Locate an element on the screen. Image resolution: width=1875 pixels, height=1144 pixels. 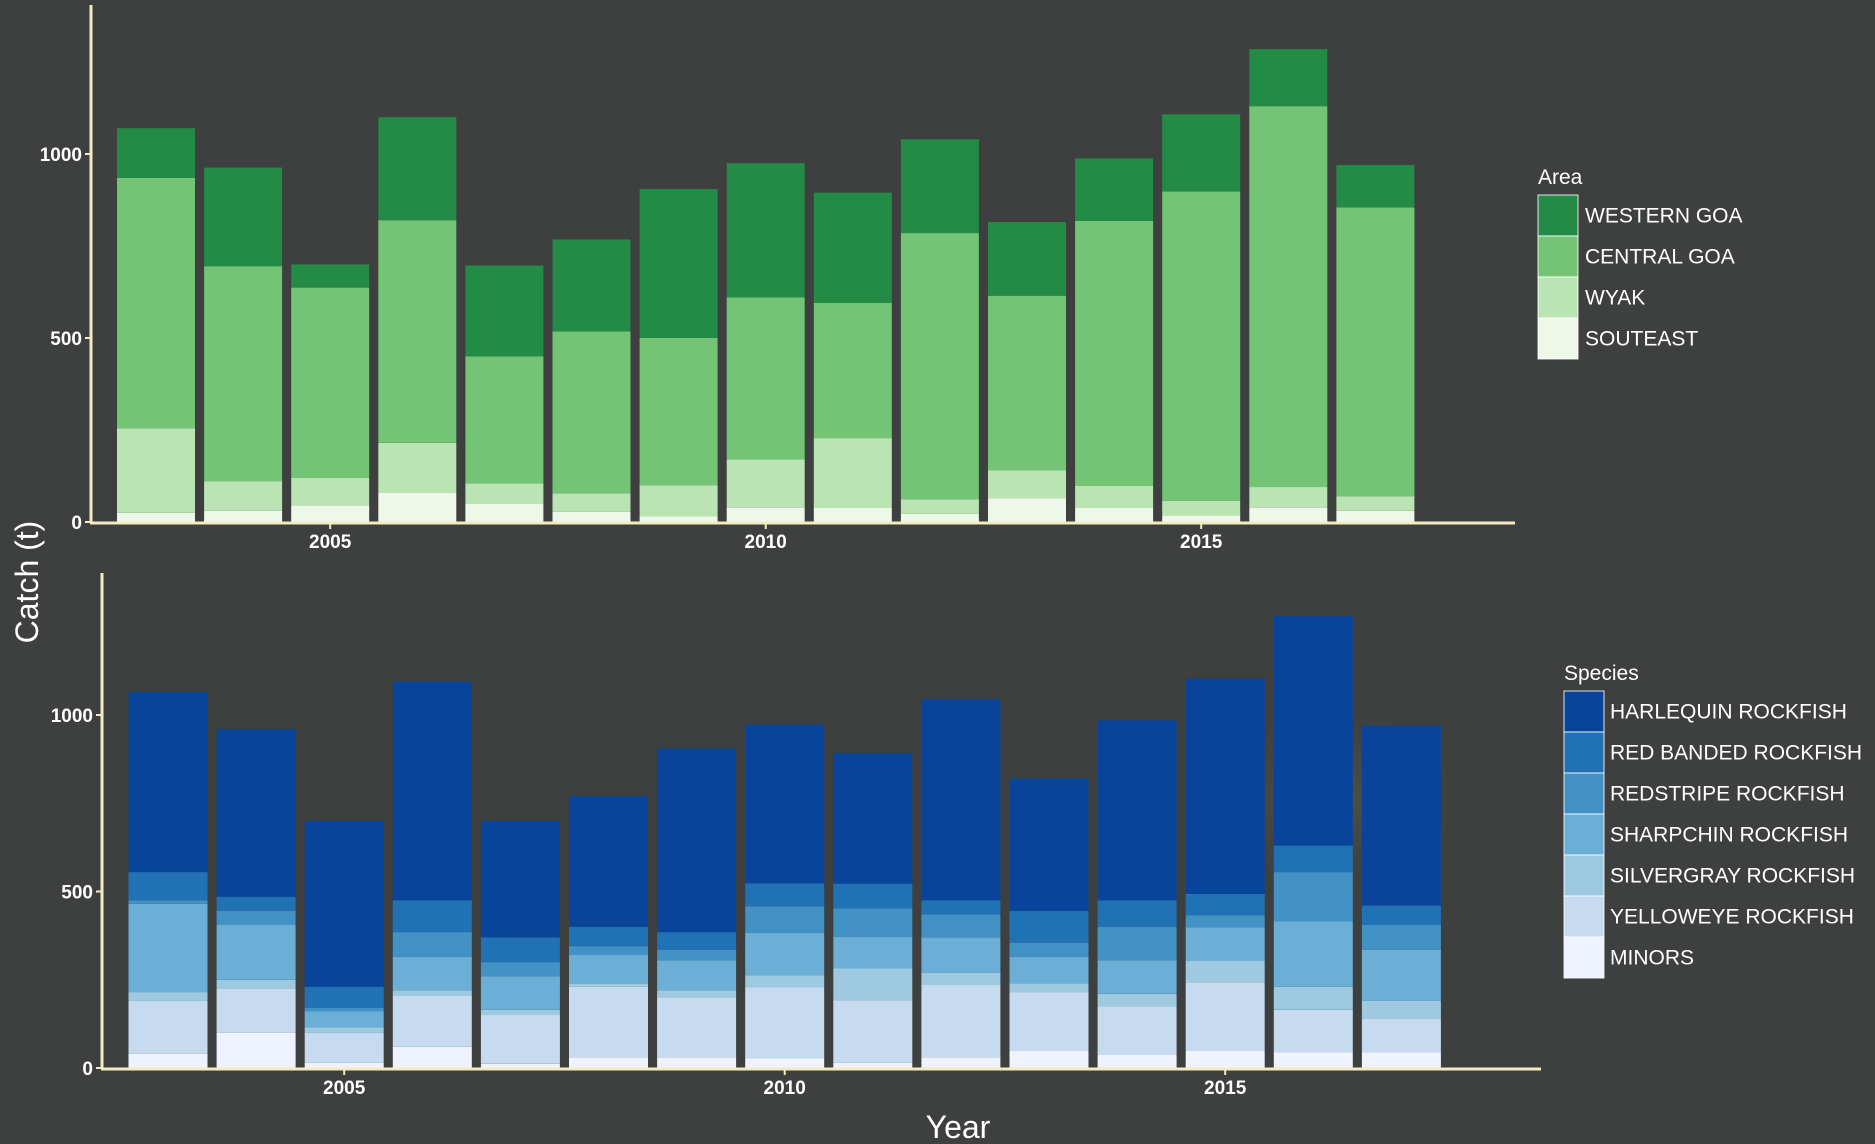
species-bar-2014-silvergray-rockfish is located at coordinates (1137, 1000).